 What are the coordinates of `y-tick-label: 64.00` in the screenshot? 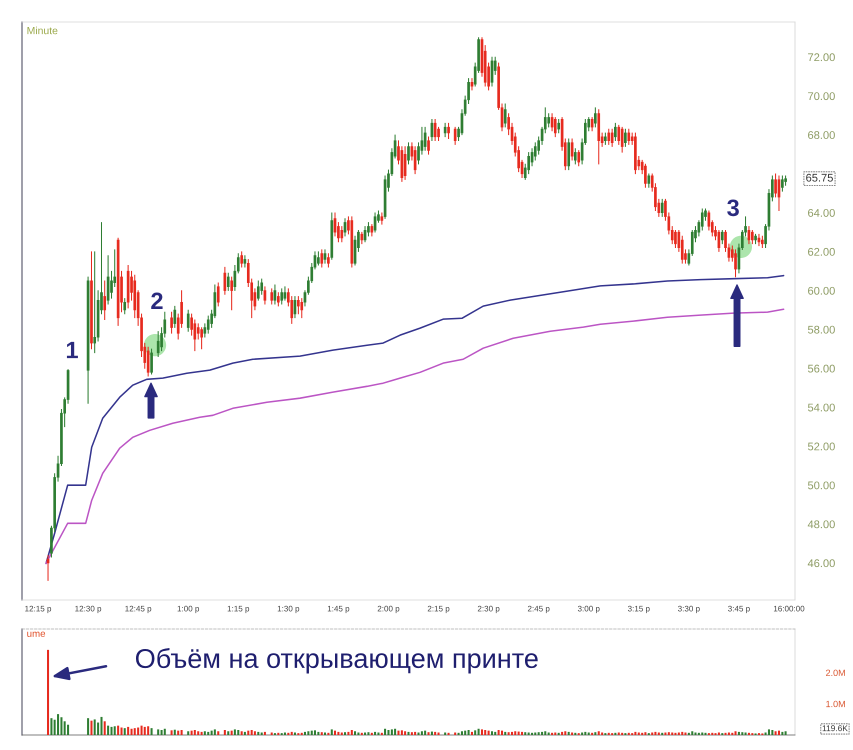 It's located at (821, 212).